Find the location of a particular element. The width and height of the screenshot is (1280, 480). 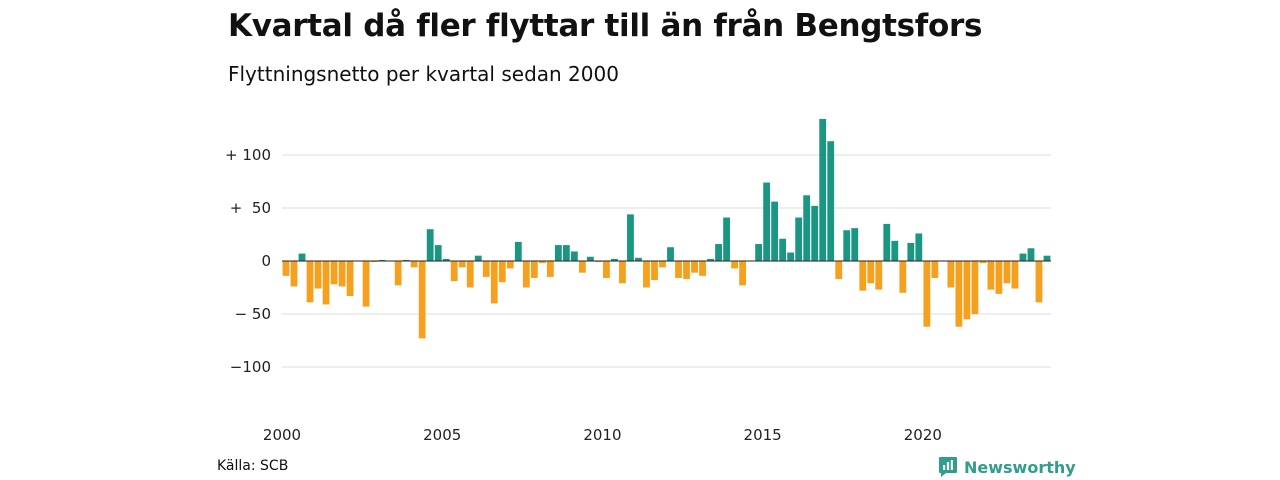

source-label: Källa: SCB is located at coordinates (253, 466).